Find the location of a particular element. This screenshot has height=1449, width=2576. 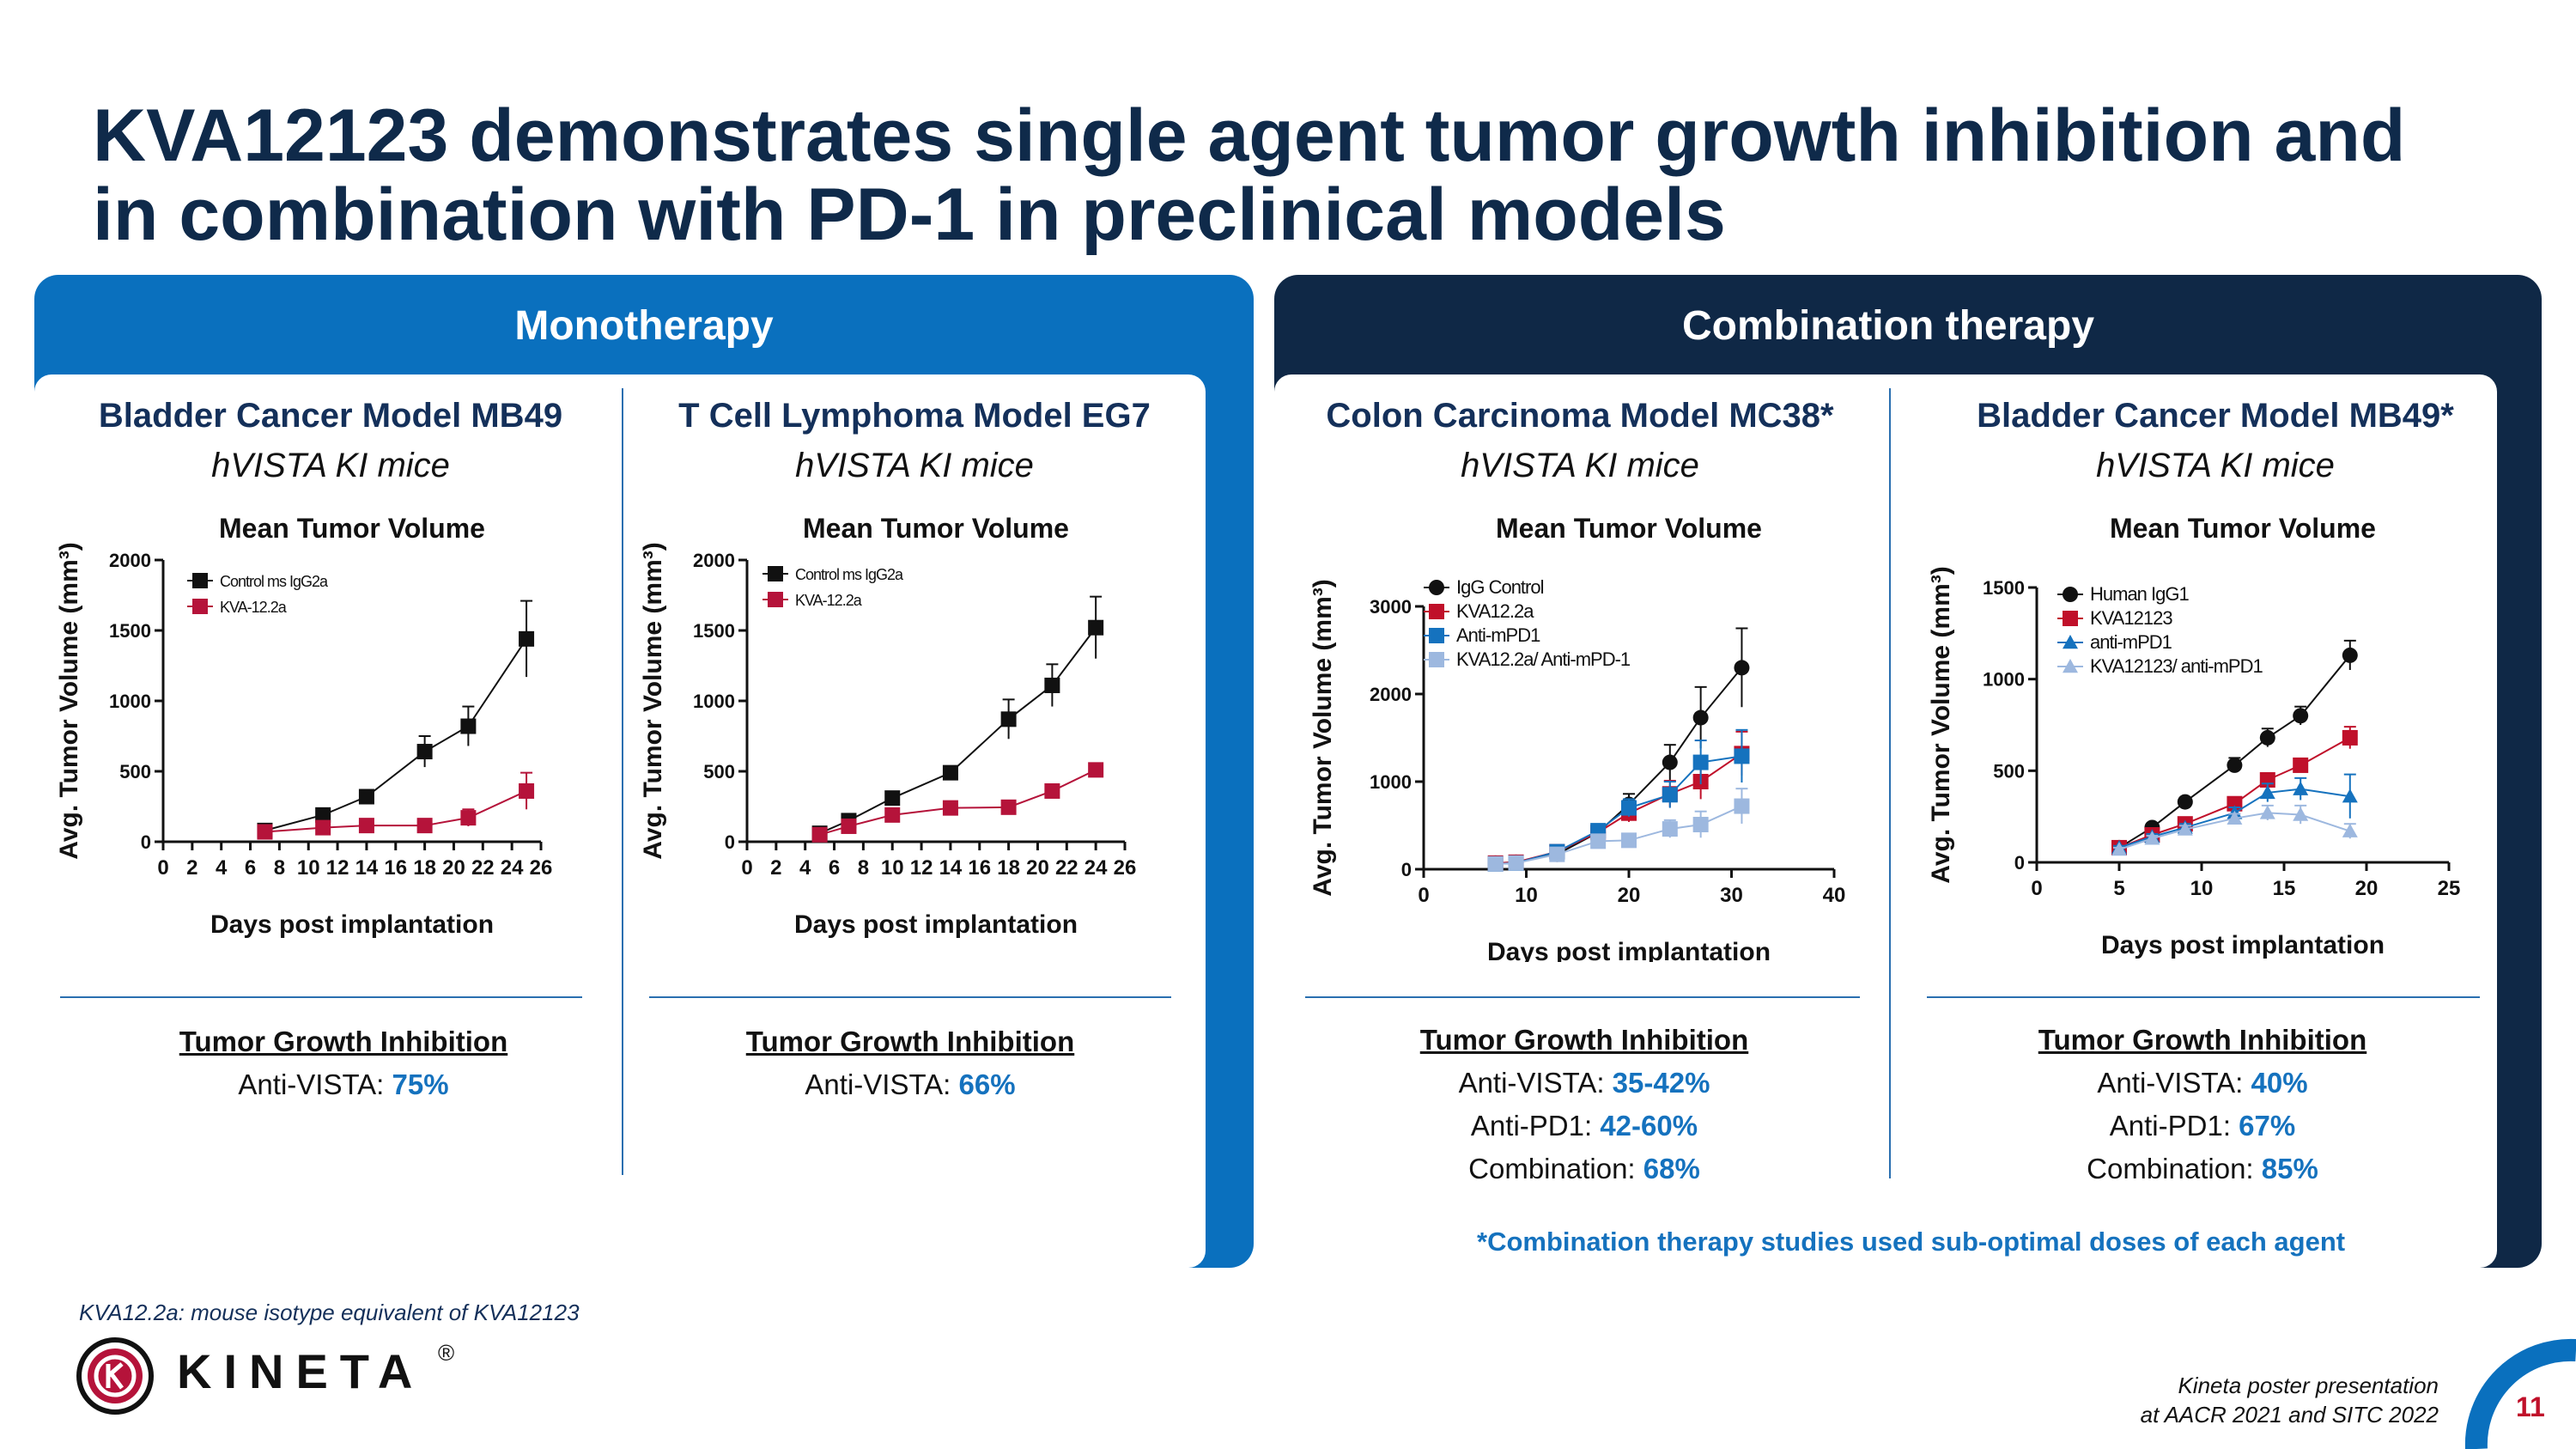

x-tick-label: 8 is located at coordinates (280, 868).